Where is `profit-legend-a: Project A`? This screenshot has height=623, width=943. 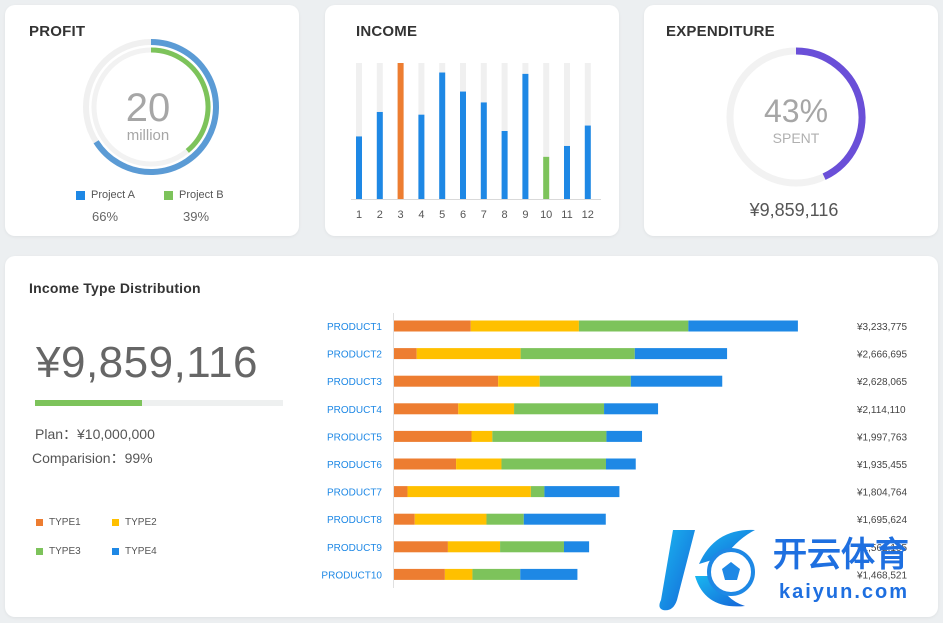
profit-legend-a: Project A is located at coordinates (105, 195).